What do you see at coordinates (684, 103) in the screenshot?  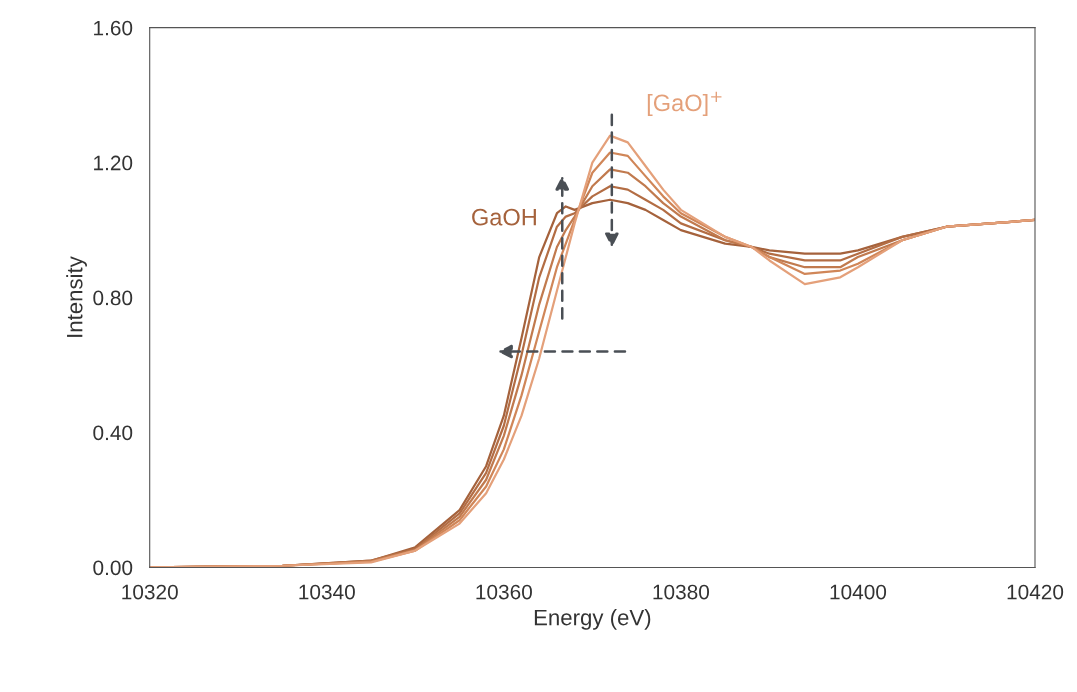 I see `series-label: [GaO]$^{+}$` at bounding box center [684, 103].